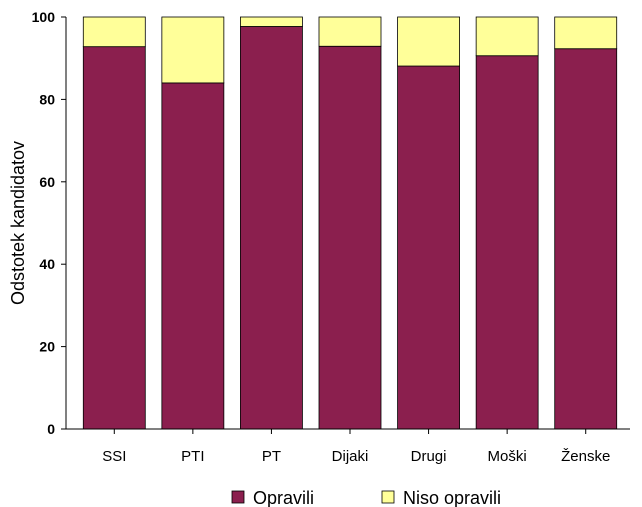 This screenshot has height=507, width=642. What do you see at coordinates (238, 497) in the screenshot?
I see `legend-swatch-passed` at bounding box center [238, 497].